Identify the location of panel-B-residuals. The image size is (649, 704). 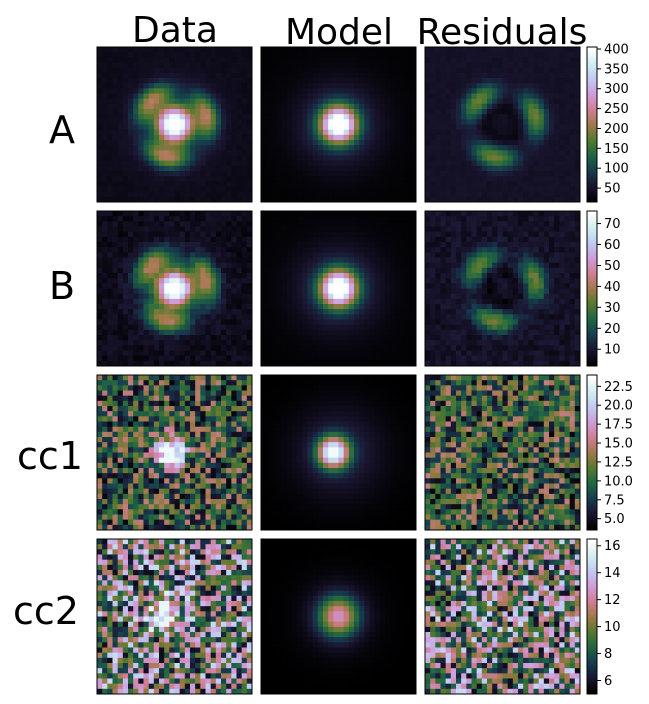
(502, 288).